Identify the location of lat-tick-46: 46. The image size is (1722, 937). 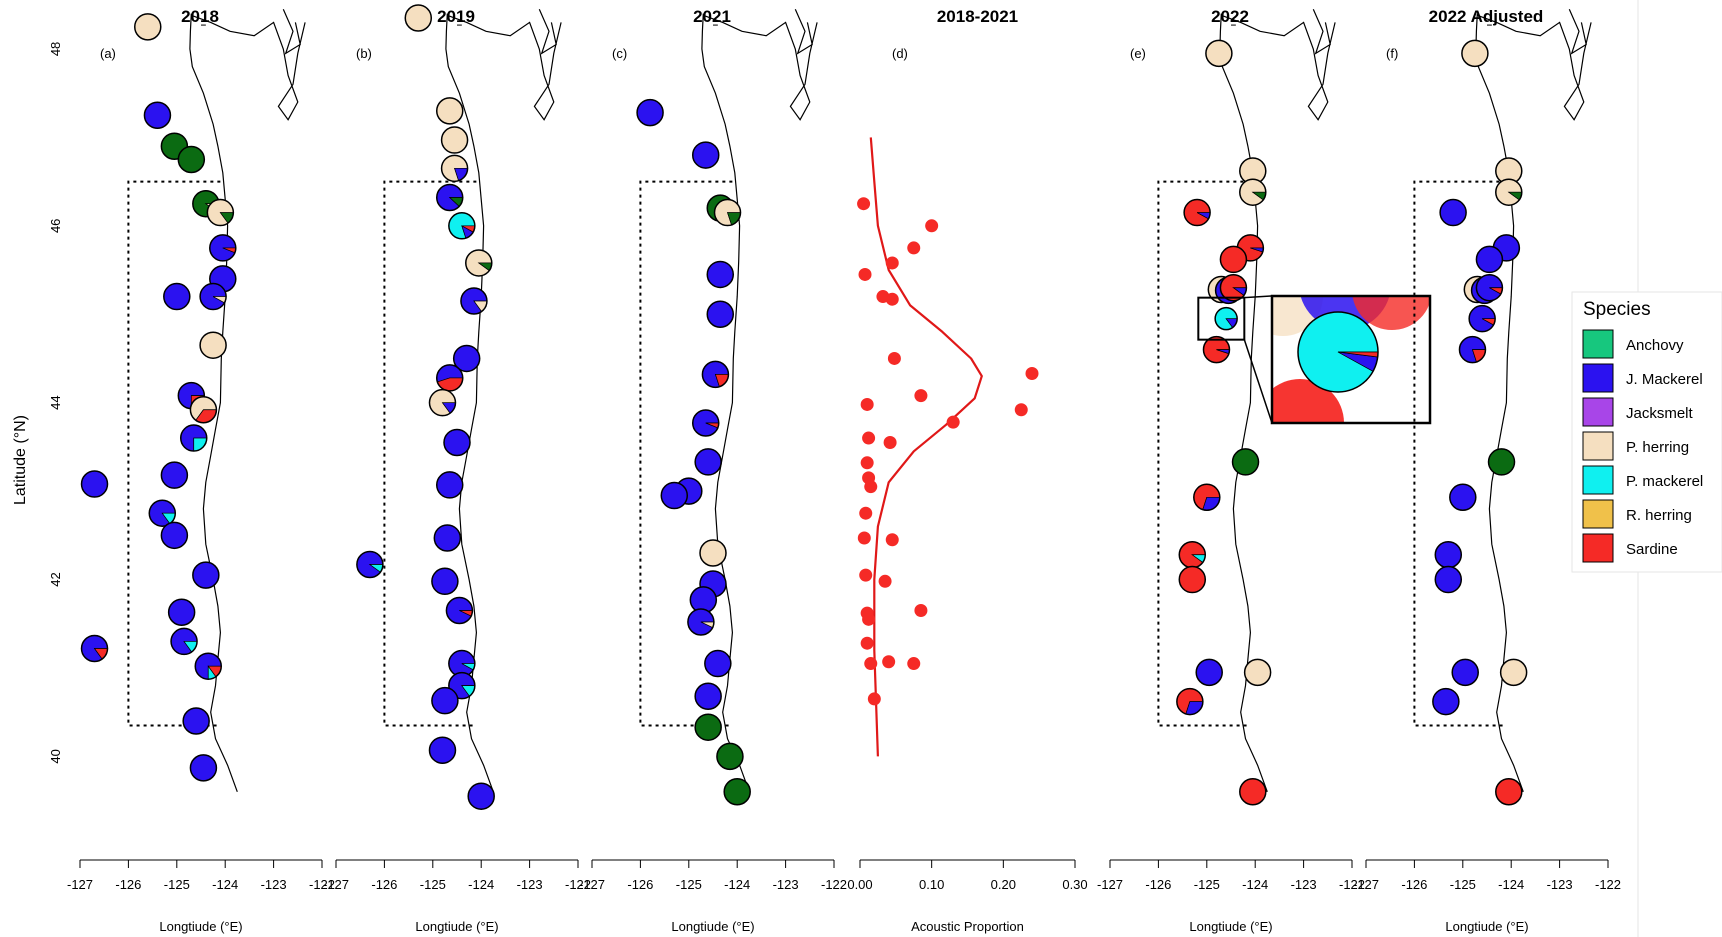
(55, 226).